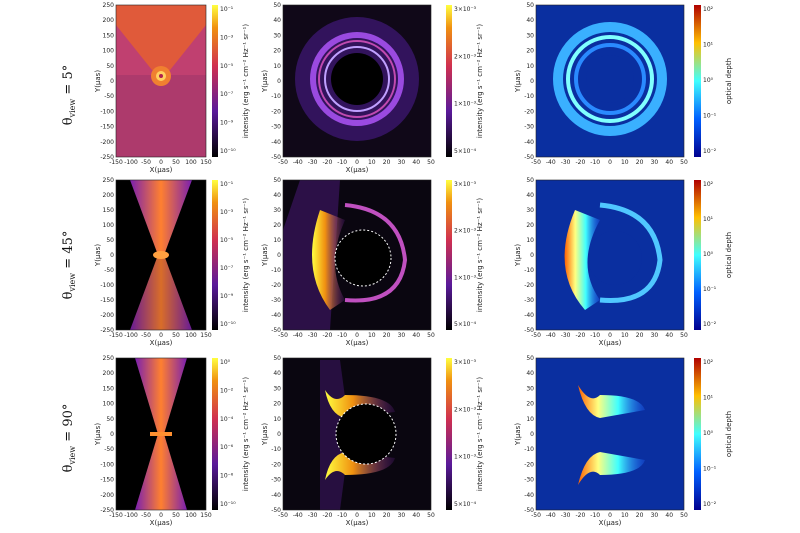 The height and width of the screenshot is (533, 800). I want to click on x-tick-label: 10, so click(625, 515).